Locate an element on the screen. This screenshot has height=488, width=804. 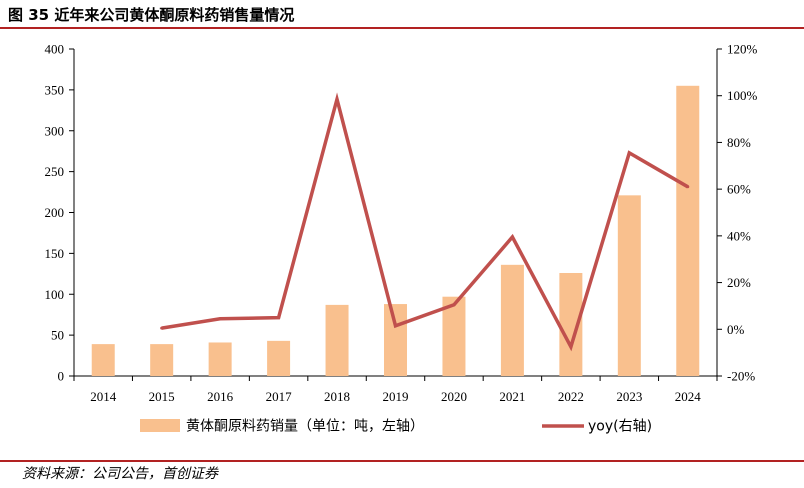
left-tick-label: 150 is located at coordinates (55, 253).